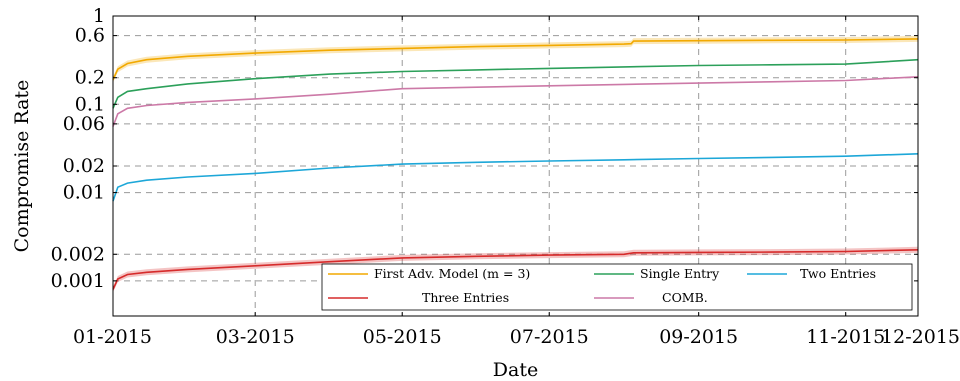 This screenshot has width=960, height=381. Describe the element at coordinates (515, 370) in the screenshot. I see `x-axis-label: Date` at that location.